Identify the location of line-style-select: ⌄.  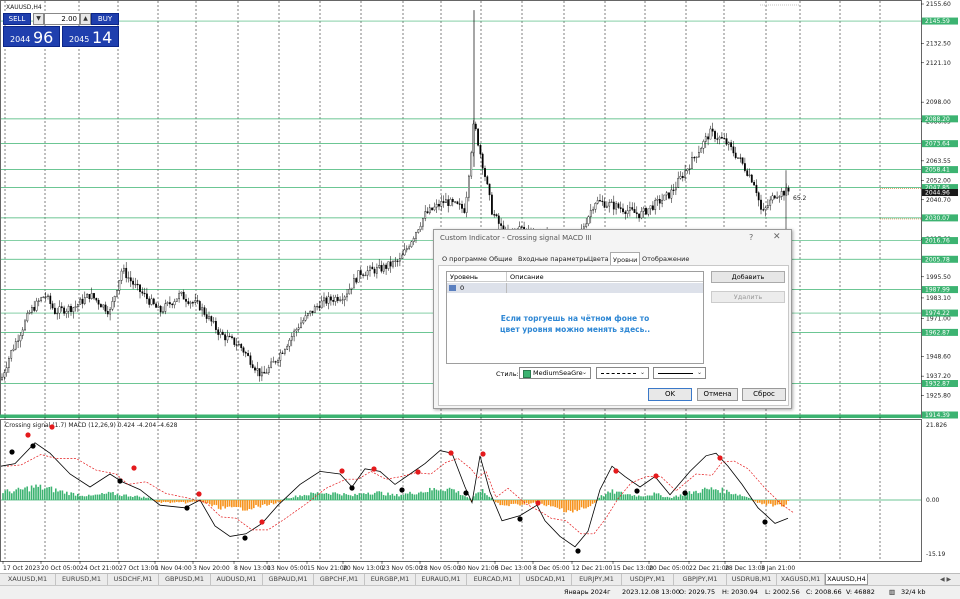
(622, 373).